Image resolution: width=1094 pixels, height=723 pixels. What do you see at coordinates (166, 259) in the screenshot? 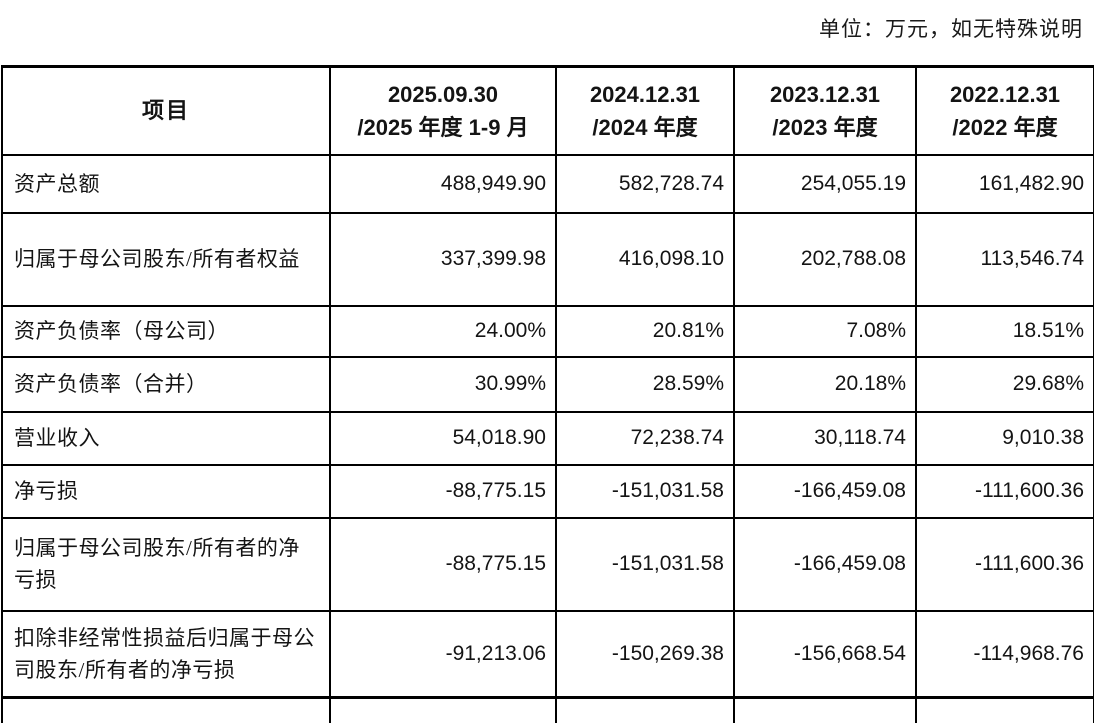
I see `row-label: 归属于母公司股东/所有者权益` at bounding box center [166, 259].